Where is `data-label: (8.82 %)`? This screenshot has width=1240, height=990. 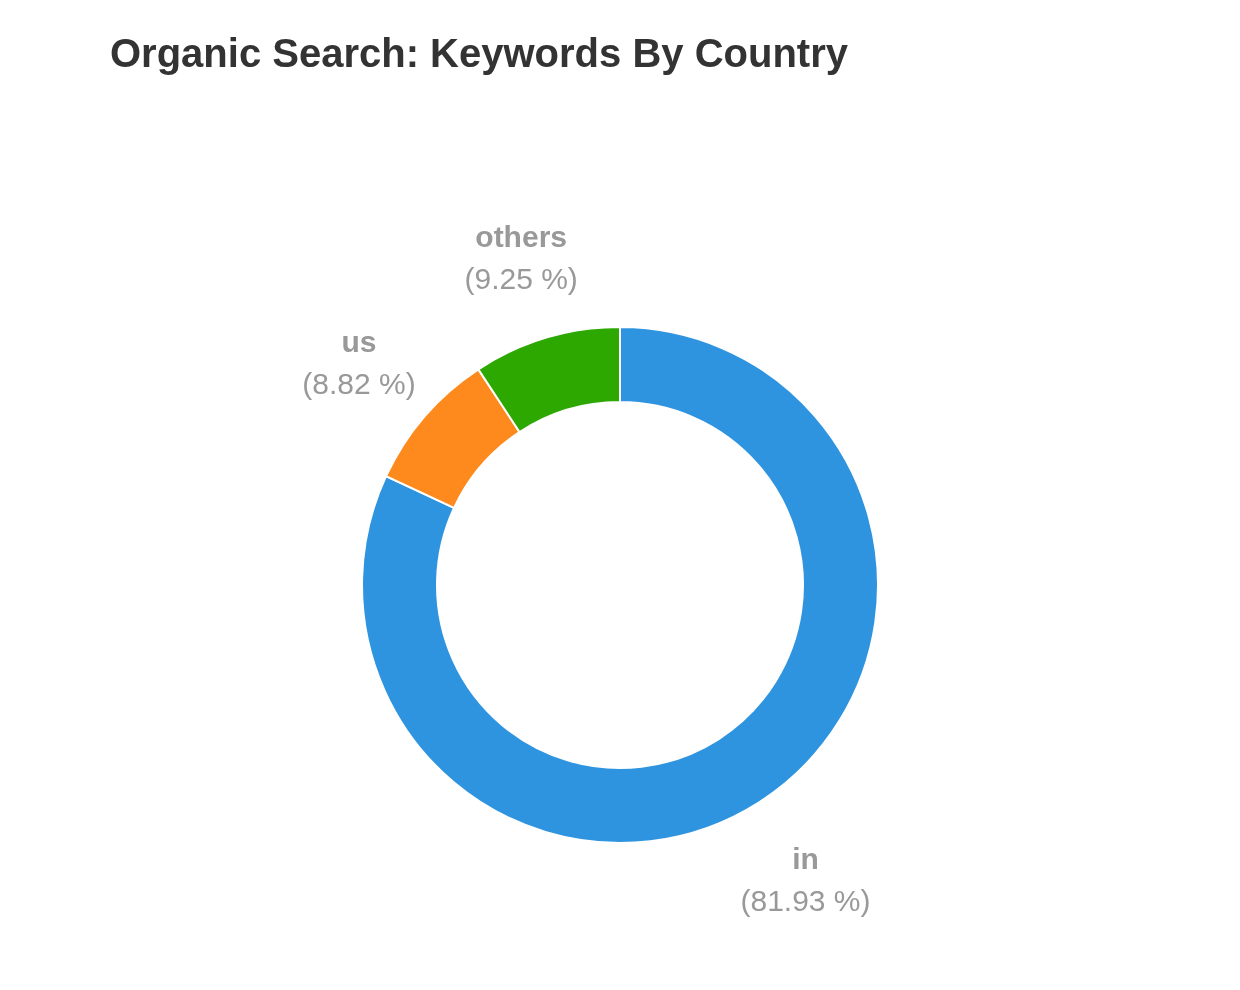 data-label: (8.82 %) is located at coordinates (359, 384).